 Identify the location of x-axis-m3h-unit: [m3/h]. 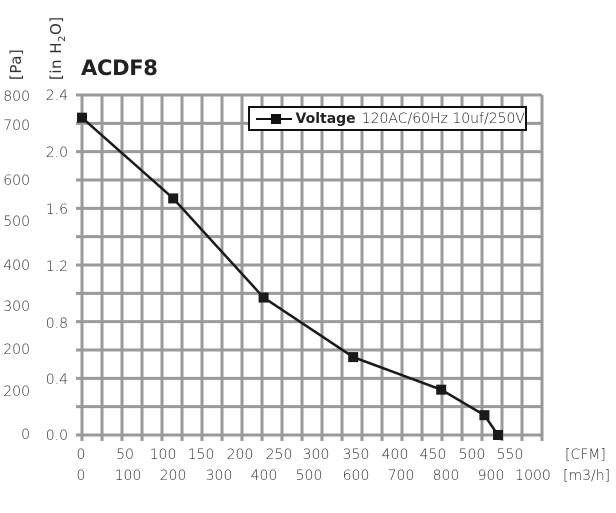
(587, 476).